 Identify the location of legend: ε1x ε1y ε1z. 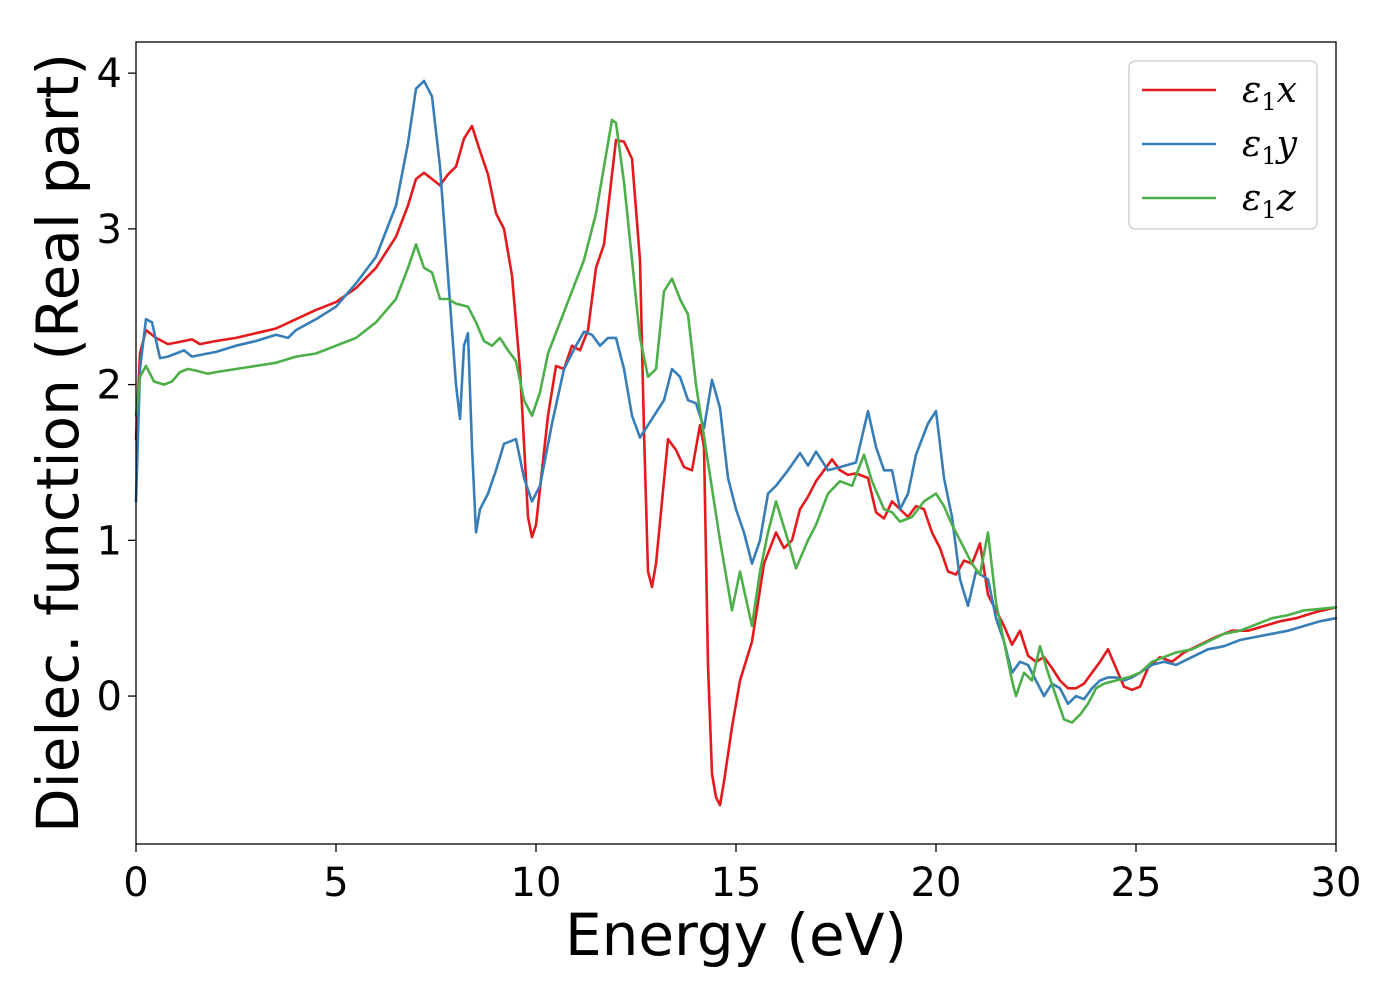
(1223, 145).